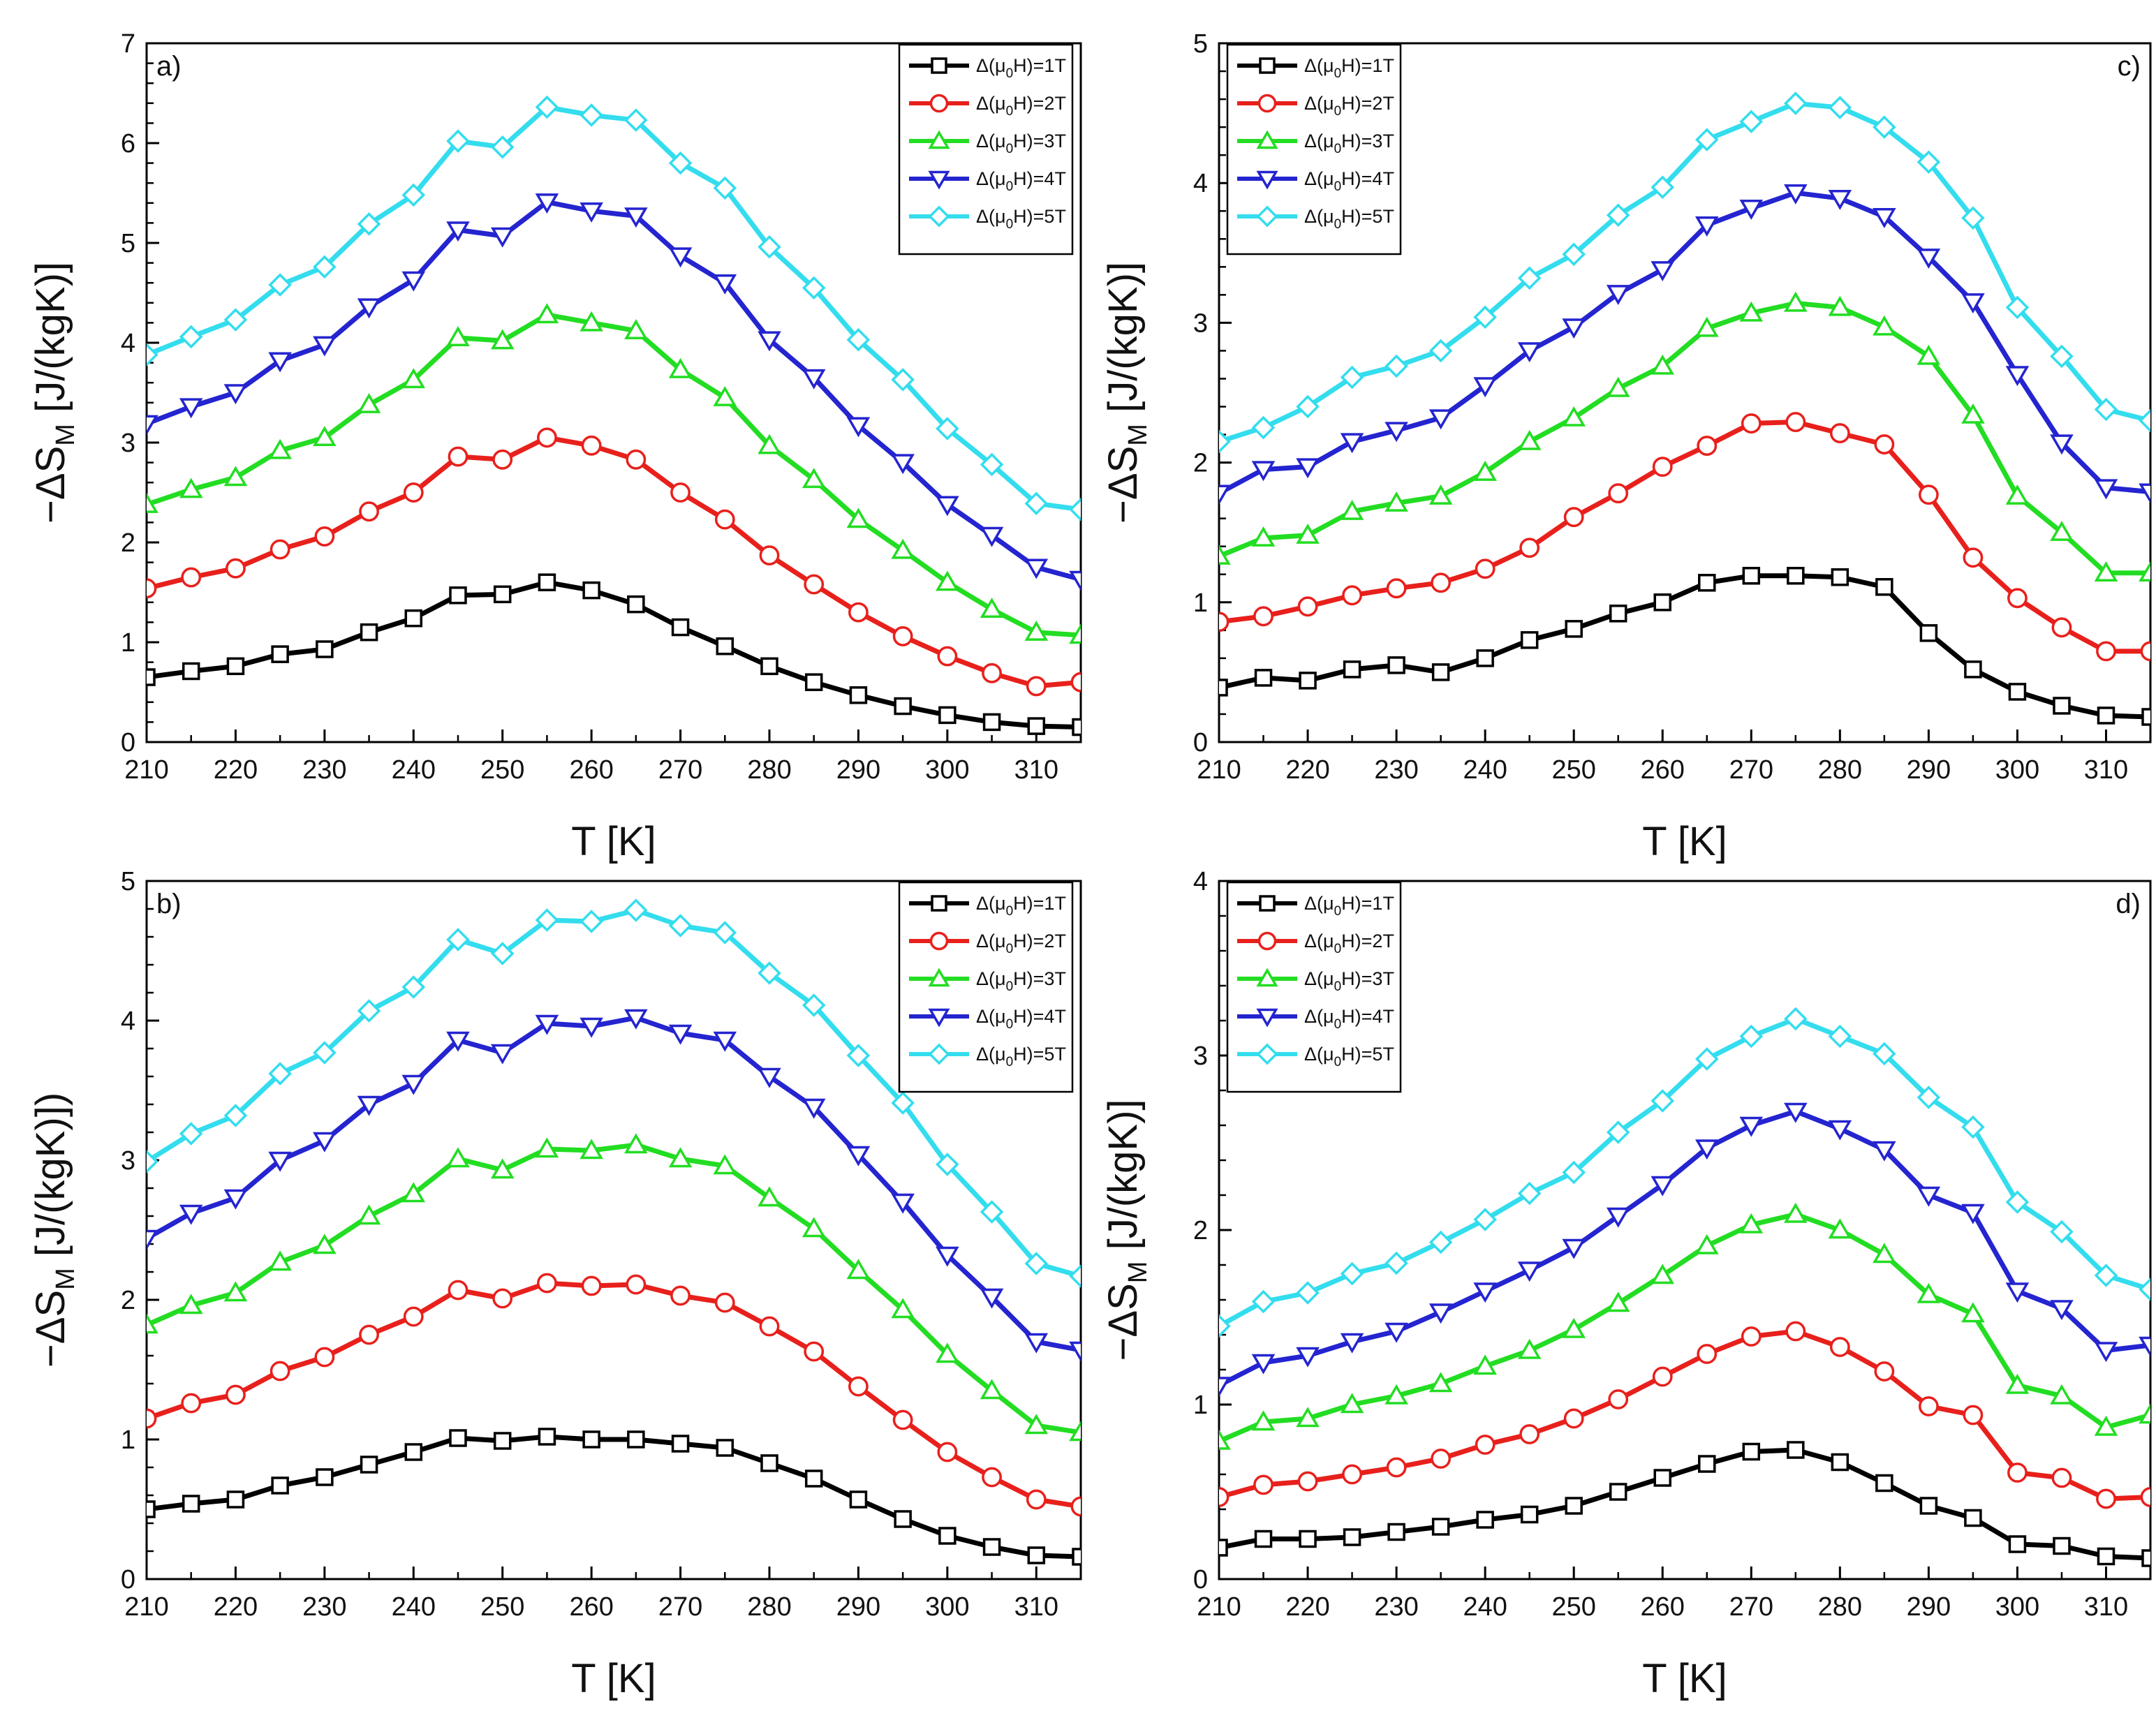 The image size is (2156, 1718). What do you see at coordinates (1573, 1607) in the screenshot?
I see `x-tick-label: 250` at bounding box center [1573, 1607].